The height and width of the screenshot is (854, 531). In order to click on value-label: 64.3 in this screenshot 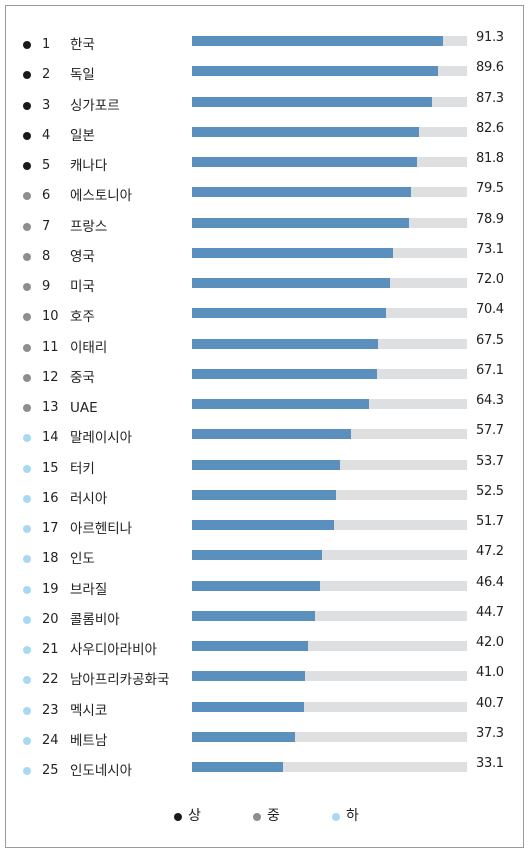, I will do `click(490, 400)`.